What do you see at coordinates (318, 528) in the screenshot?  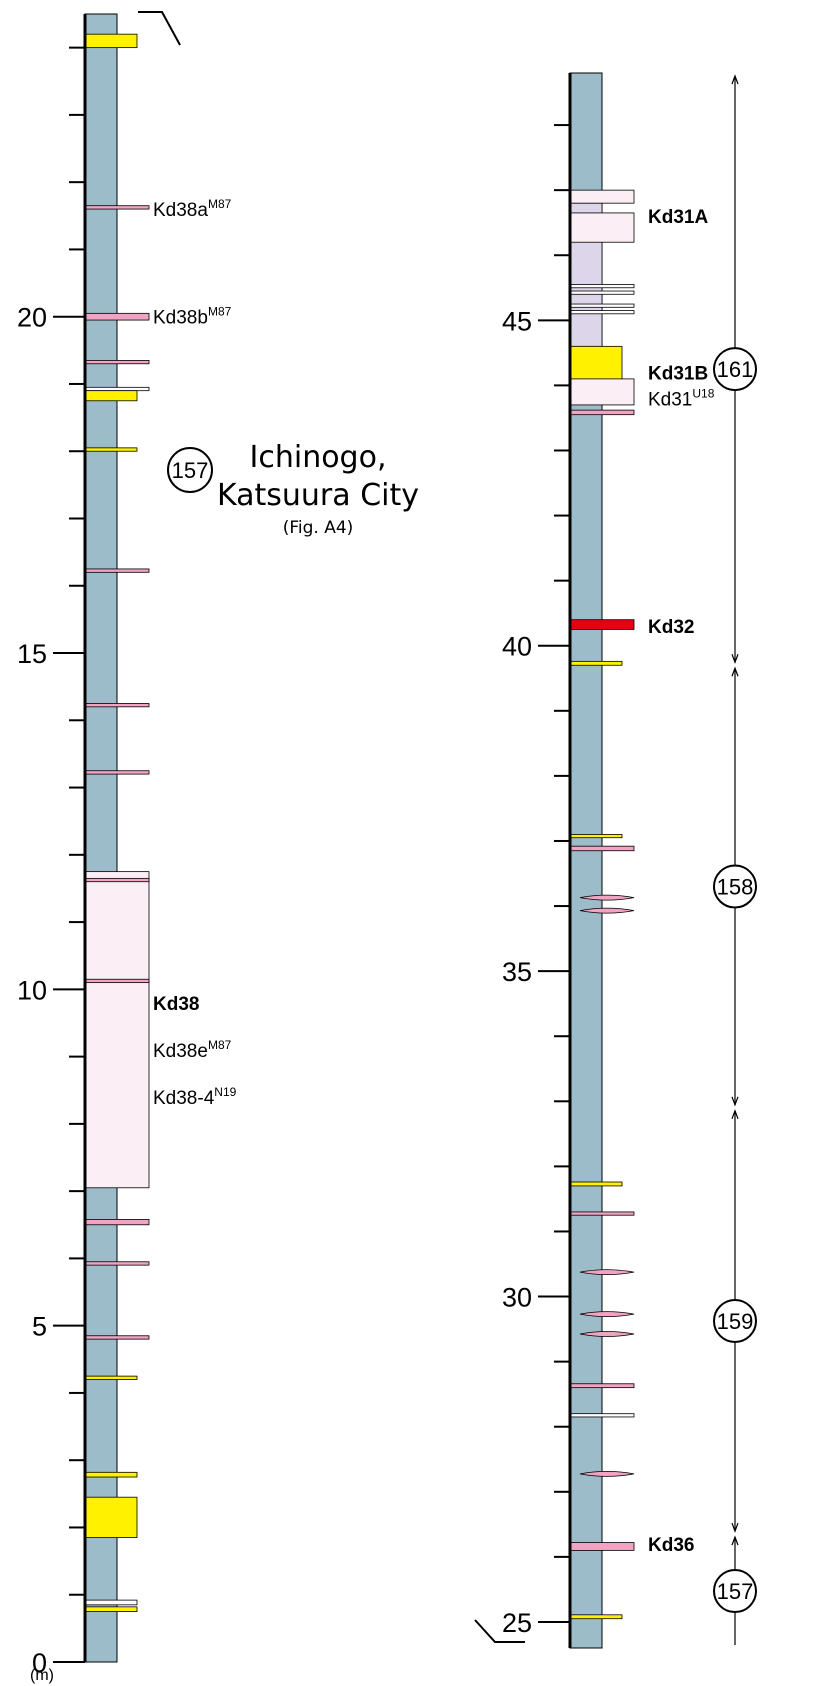 I see `location-figure-ref: (Fig. A4)` at bounding box center [318, 528].